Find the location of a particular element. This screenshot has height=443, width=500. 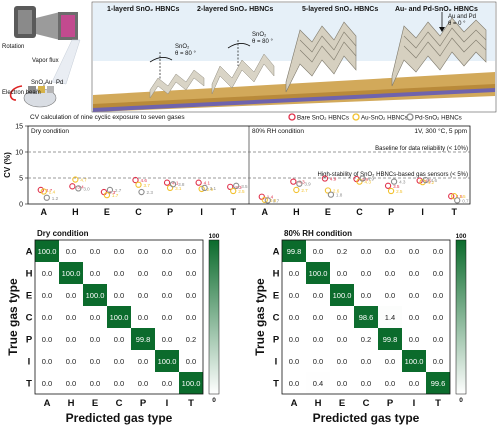

cv-legend-marker is located at coordinates (356, 117).